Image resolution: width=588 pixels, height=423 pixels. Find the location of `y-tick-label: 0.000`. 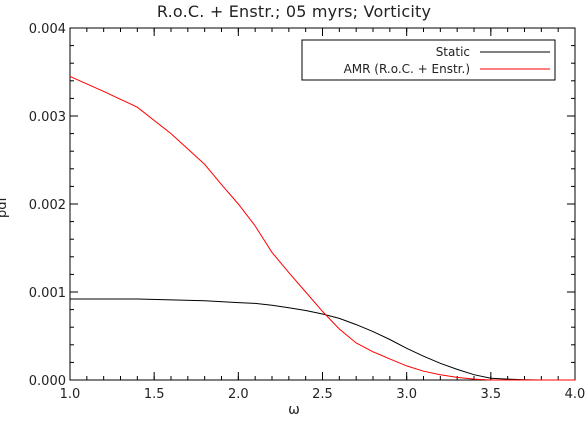

y-tick-label: 0.000 is located at coordinates (47, 381).